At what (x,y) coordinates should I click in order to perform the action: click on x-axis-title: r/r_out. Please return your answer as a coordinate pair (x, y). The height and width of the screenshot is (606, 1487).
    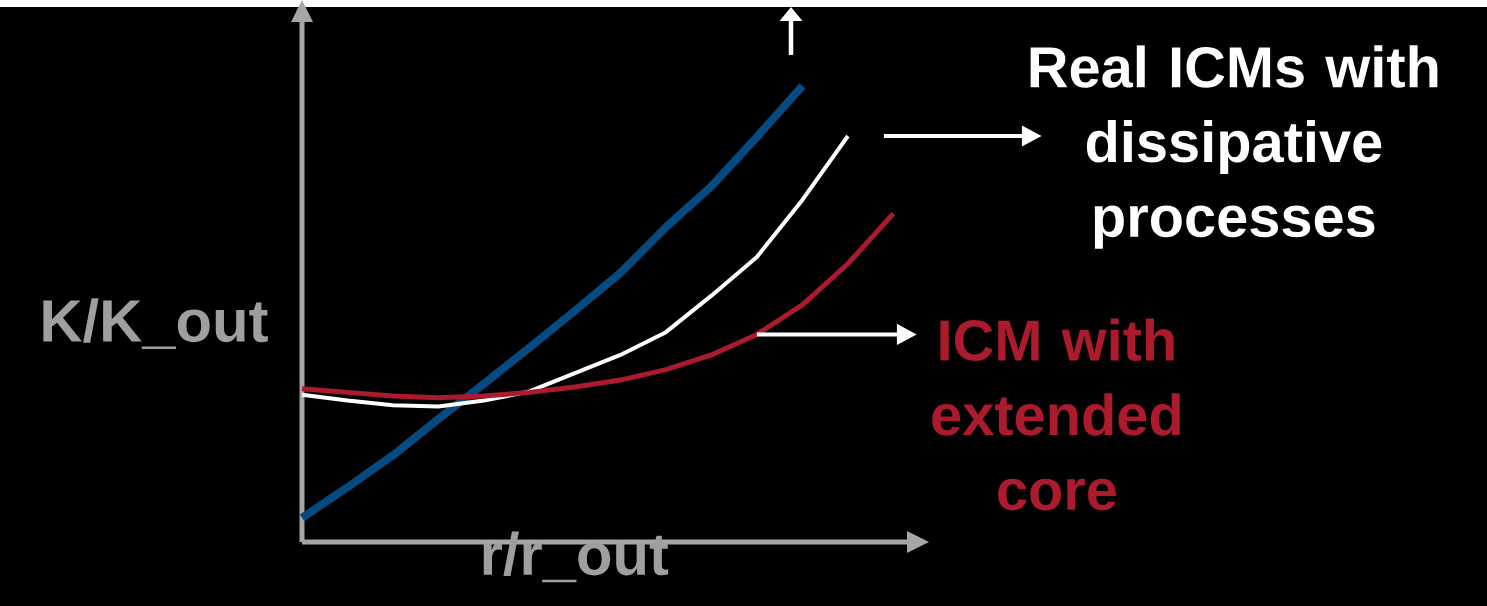
    Looking at the image, I should click on (576, 557).